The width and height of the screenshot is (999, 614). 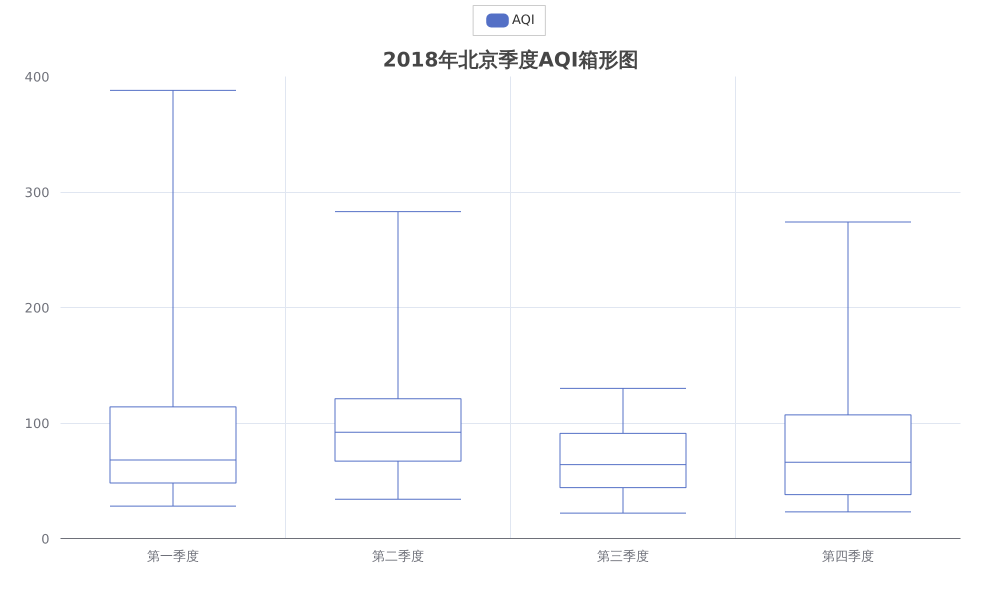 I want to click on y-tick-label: 0, so click(x=45, y=540).